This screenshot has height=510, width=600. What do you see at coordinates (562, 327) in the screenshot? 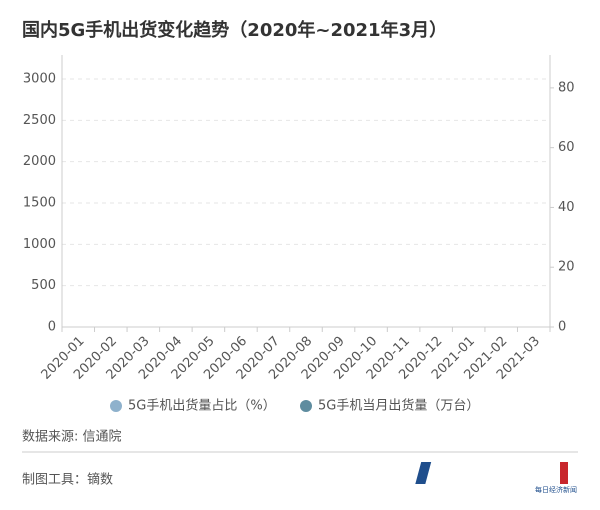
I see `y2-tick-label: 0` at bounding box center [562, 327].